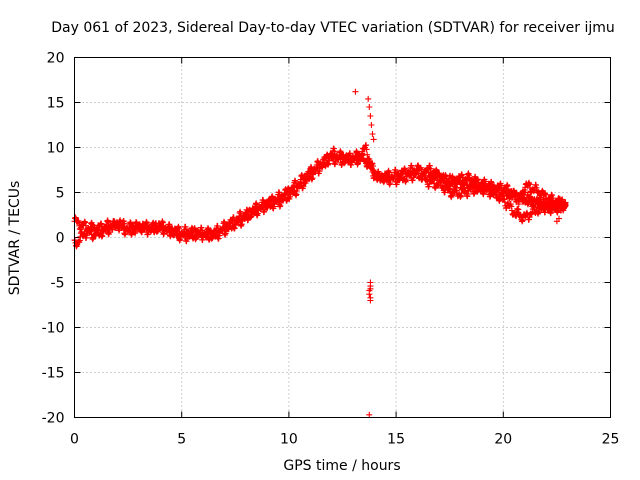 Image resolution: width=640 pixels, height=480 pixels. I want to click on x-tick-label: 10, so click(289, 440).